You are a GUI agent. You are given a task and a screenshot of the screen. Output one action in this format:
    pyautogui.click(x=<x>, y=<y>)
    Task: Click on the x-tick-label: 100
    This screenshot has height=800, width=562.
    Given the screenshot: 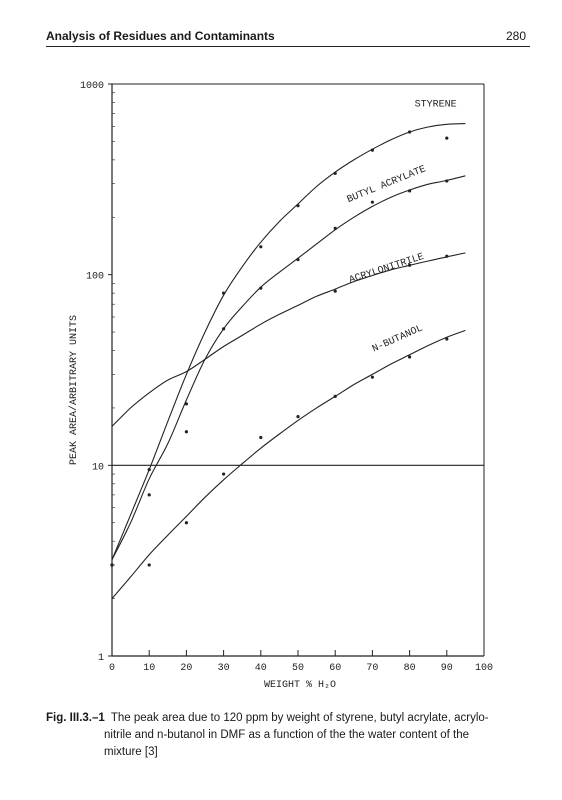 What is the action you would take?
    pyautogui.click(x=484, y=668)
    